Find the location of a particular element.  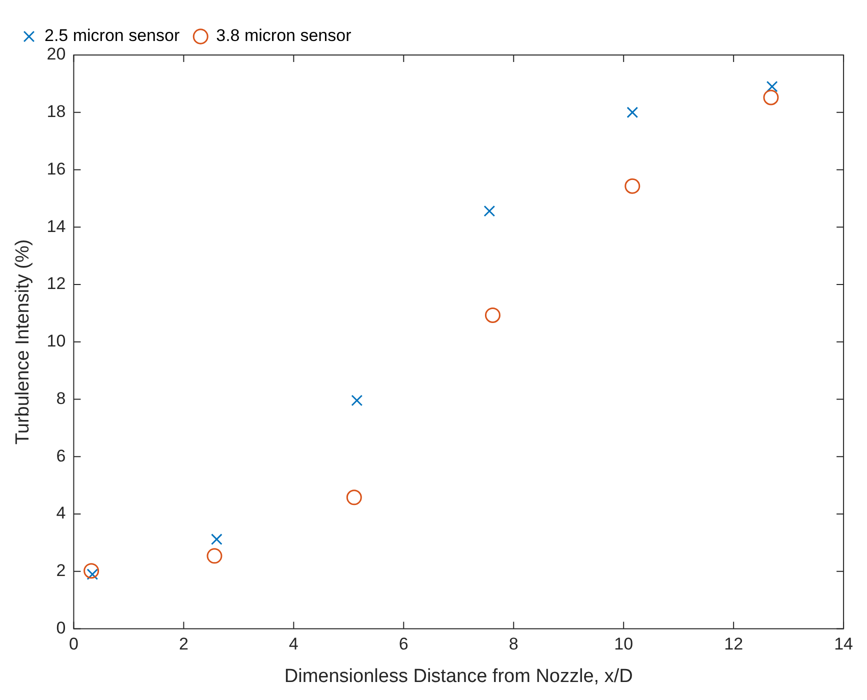

y-tick-label: 0 is located at coordinates (61, 628).